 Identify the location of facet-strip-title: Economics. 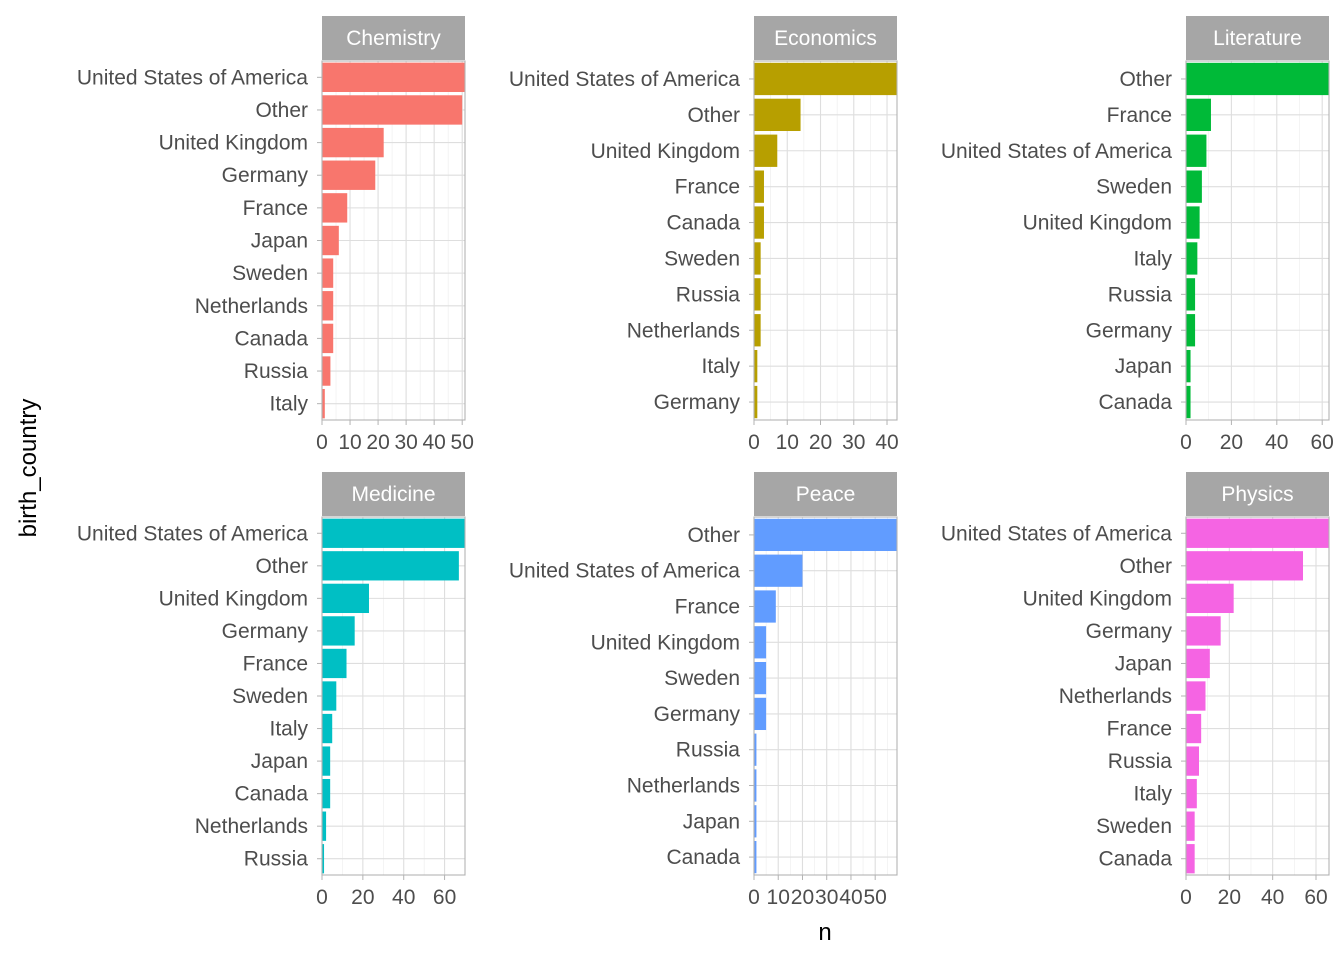
(825, 38).